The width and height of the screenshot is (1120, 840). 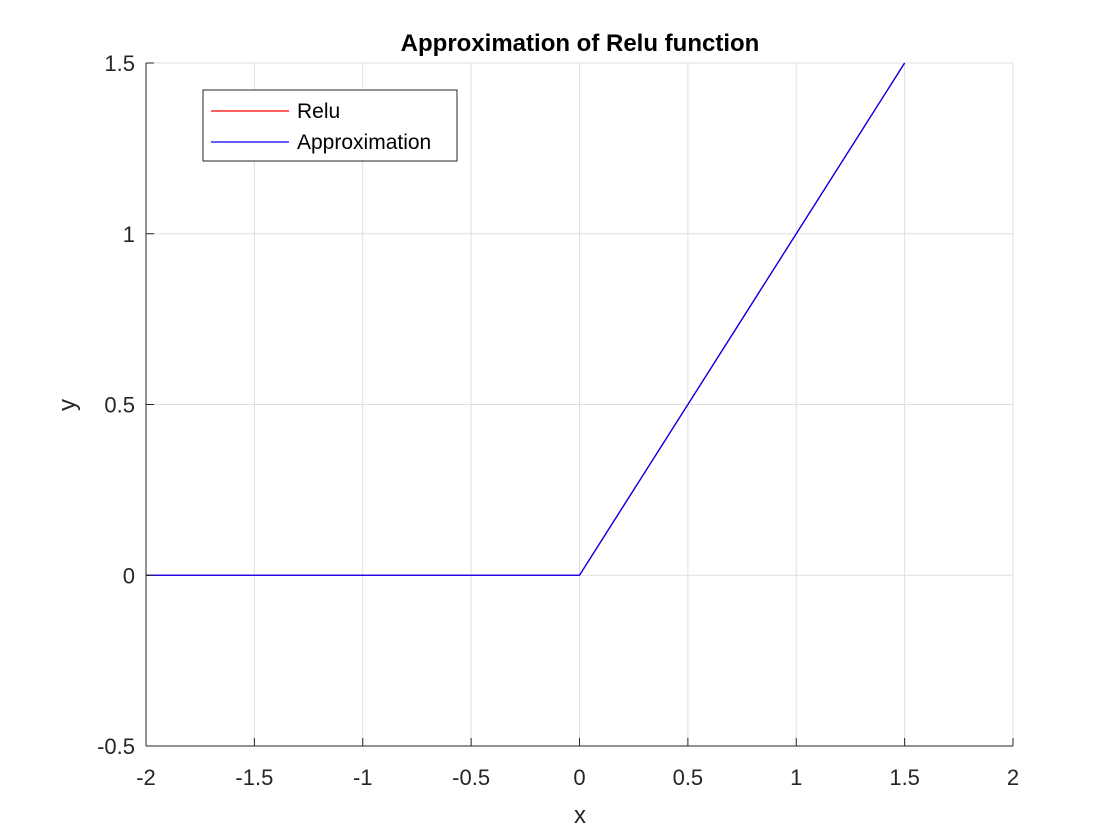 I want to click on y-tick-label: -0.5, so click(x=116, y=746).